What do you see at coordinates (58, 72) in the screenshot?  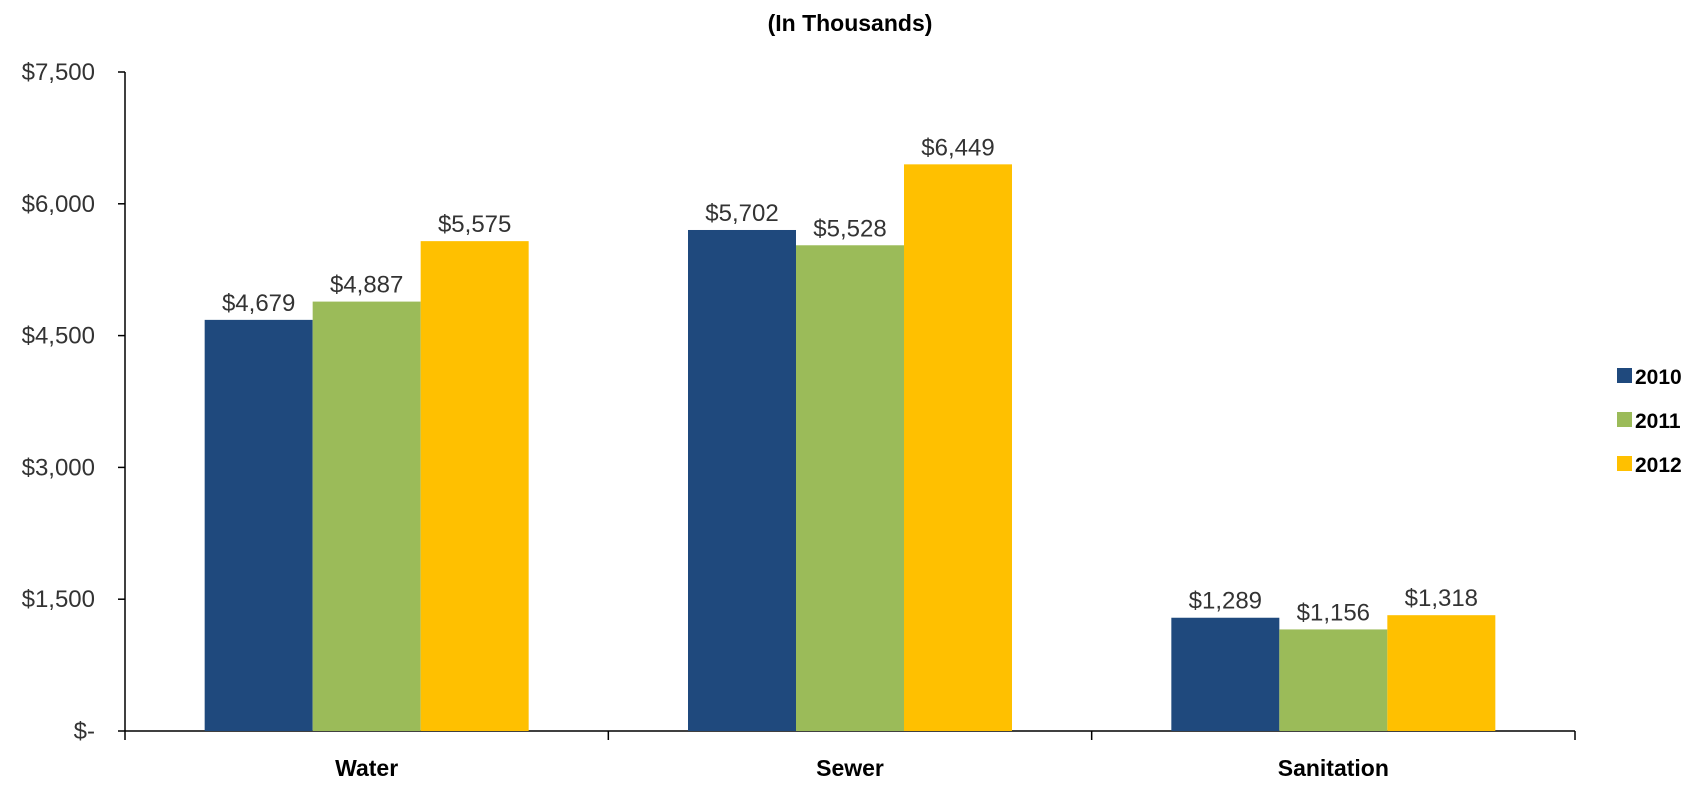 I see `y-tick-label: $7,500` at bounding box center [58, 72].